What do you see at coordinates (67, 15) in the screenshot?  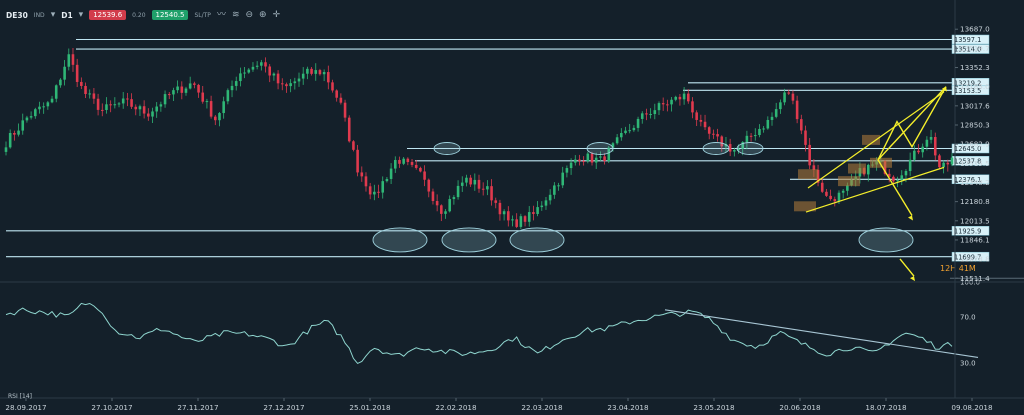 I see `timeframe-label: D1` at bounding box center [67, 15].